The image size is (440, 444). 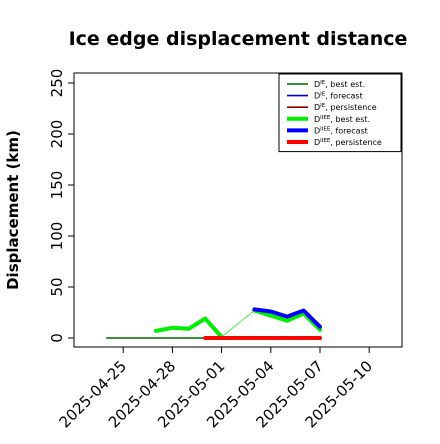 I want to click on y-tick-label: 150, so click(x=57, y=185).